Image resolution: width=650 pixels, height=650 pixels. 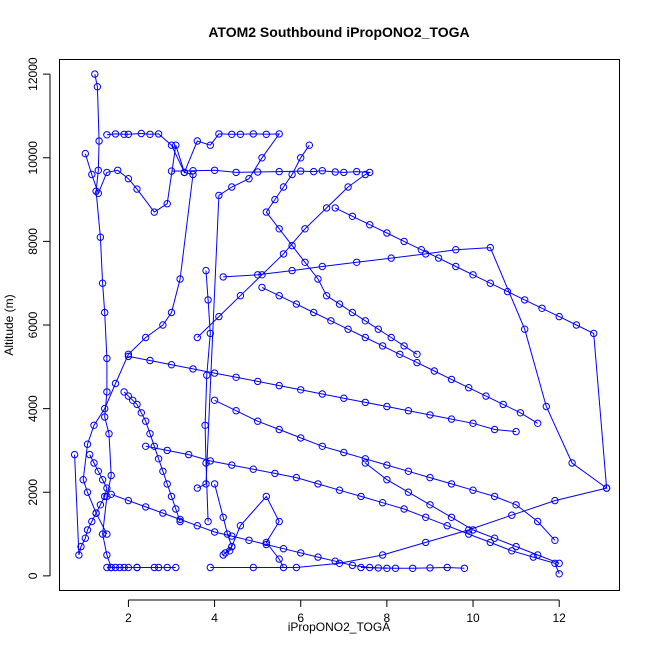 What do you see at coordinates (339, 627) in the screenshot?
I see `x-axis-label: iPropONO2_TOGA` at bounding box center [339, 627].